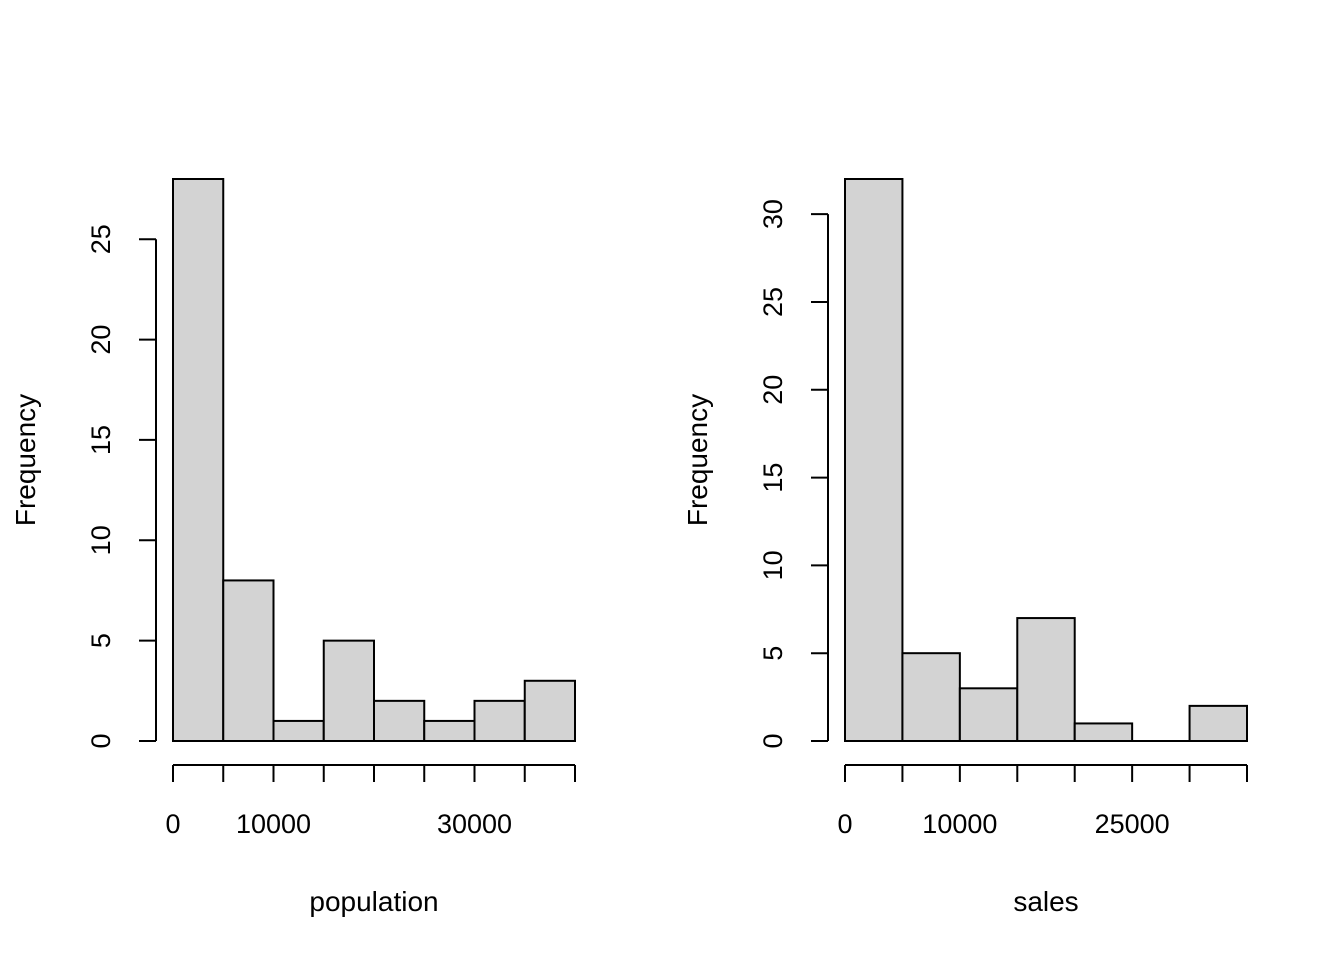 This screenshot has height=960, width=1344. Describe the element at coordinates (1132, 824) in the screenshot. I see `x-tick-label: 25000` at that location.